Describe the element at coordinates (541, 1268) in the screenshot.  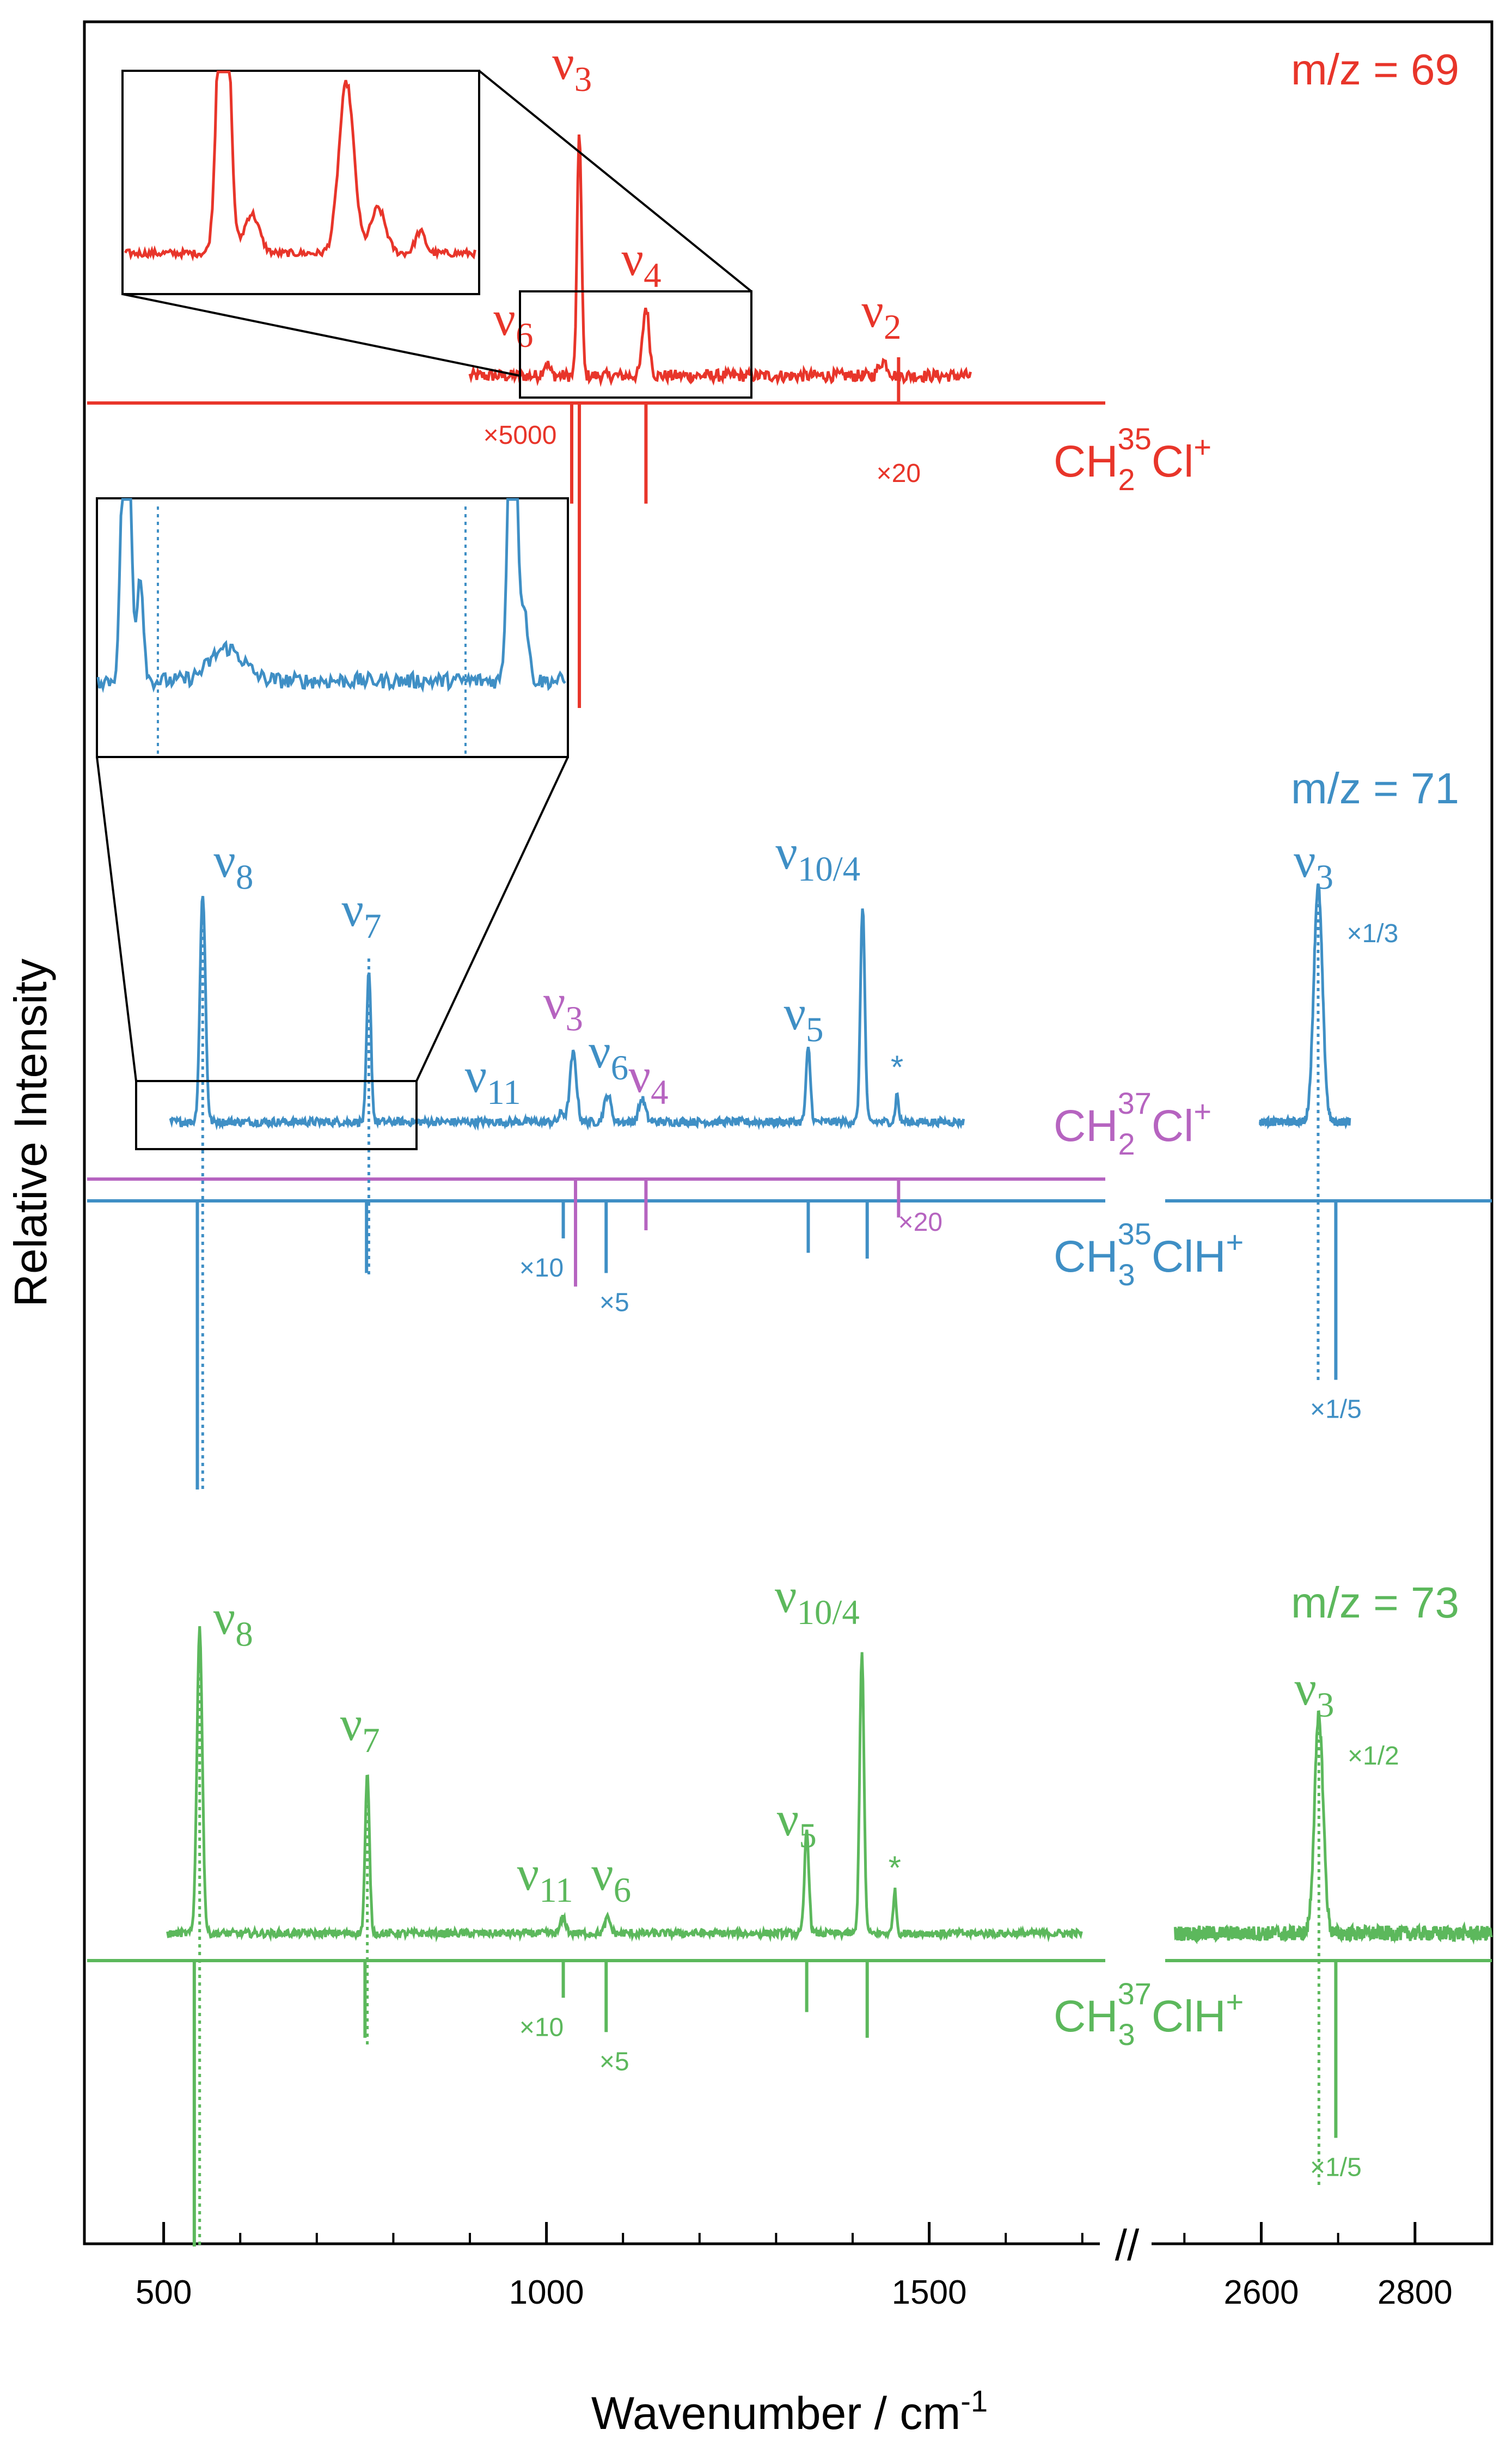
I see `stick-scale-m71-2: ×10` at that location.